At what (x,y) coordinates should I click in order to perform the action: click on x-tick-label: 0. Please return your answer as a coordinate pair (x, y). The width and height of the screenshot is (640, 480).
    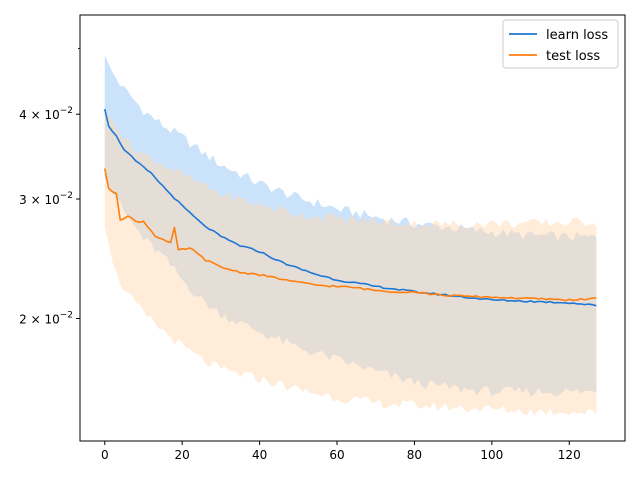
    Looking at the image, I should click on (105, 455).